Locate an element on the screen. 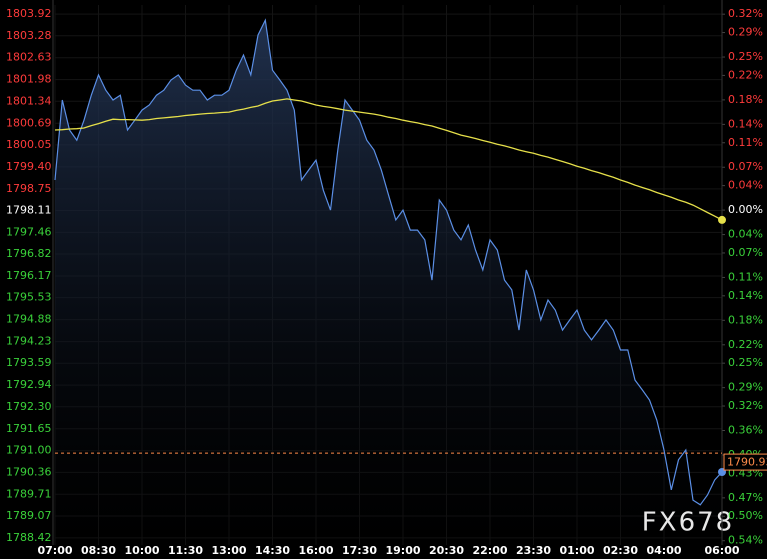  y-tick-label: 1789.07 is located at coordinates (29, 515).